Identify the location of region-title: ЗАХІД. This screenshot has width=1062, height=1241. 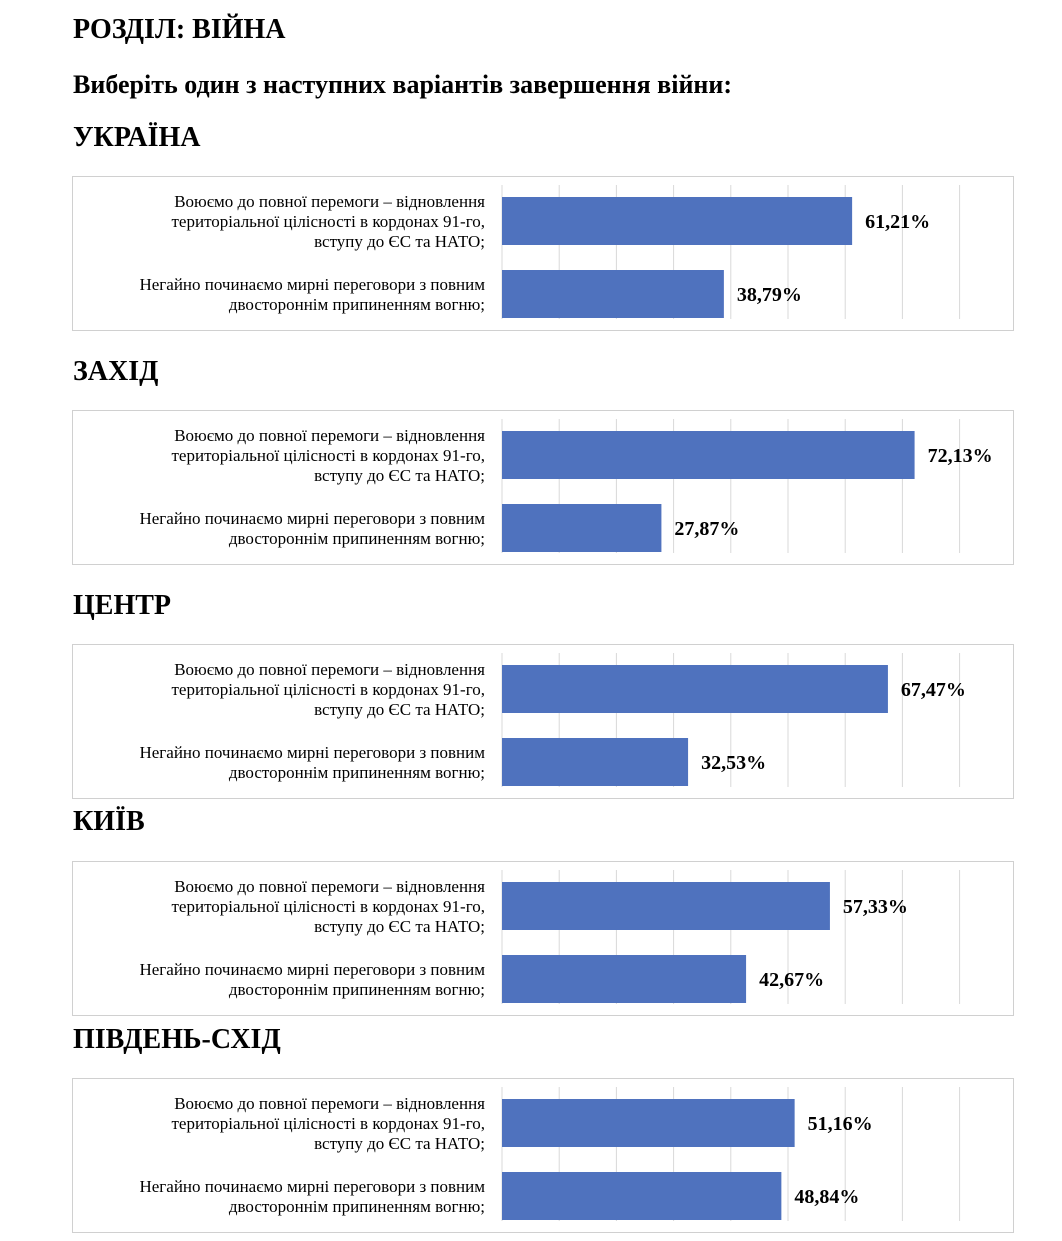
(116, 371).